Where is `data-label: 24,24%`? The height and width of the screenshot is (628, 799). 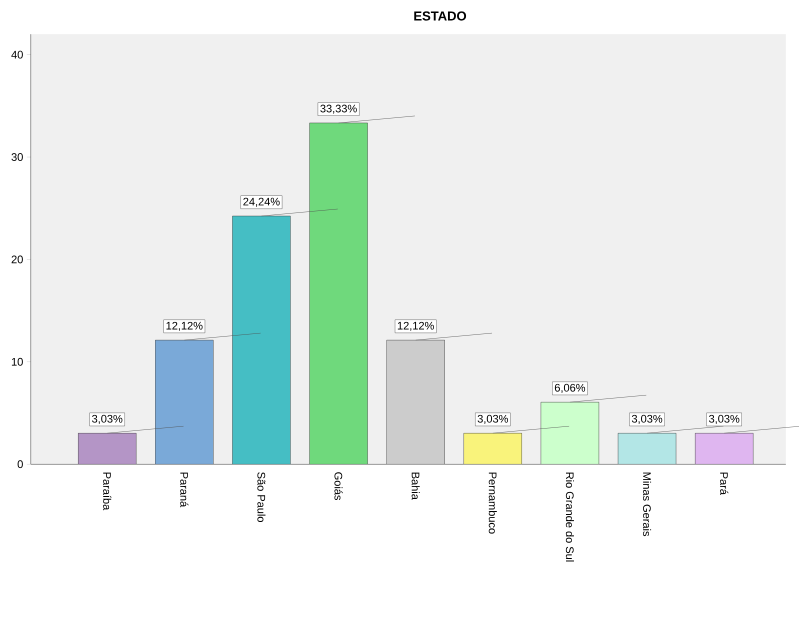 data-label: 24,24% is located at coordinates (261, 202).